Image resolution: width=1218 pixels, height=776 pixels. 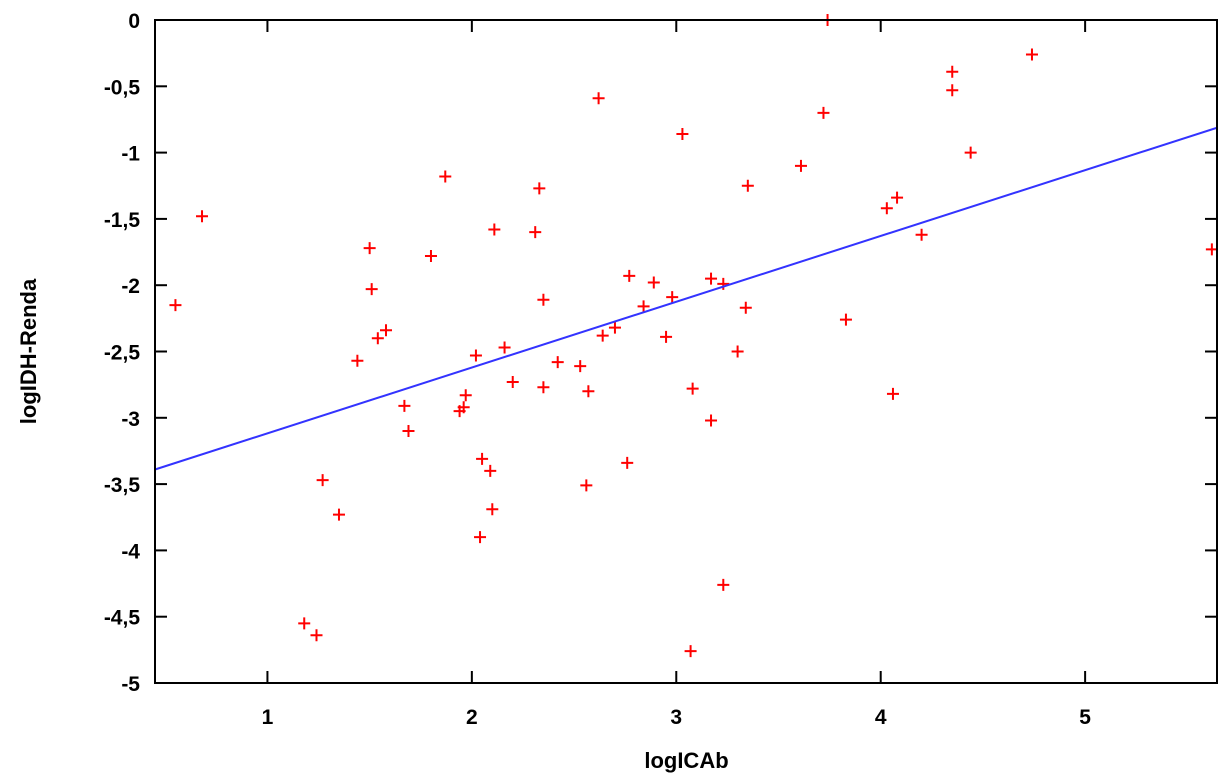 What do you see at coordinates (122, 220) in the screenshot?
I see `y-tick-label: -1,5` at bounding box center [122, 220].